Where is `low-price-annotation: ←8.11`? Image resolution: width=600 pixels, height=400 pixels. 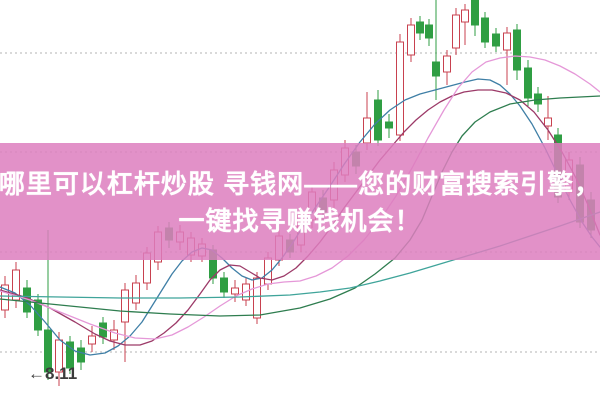
low-price-annotation: ←8.11 is located at coordinates (53, 373).